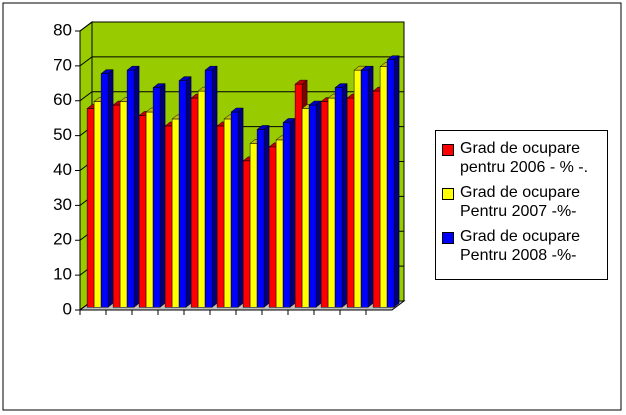 The height and width of the screenshot is (415, 626). I want to click on legend-item: Grad de ocupare Pentru 2007 -%-, so click(522, 202).